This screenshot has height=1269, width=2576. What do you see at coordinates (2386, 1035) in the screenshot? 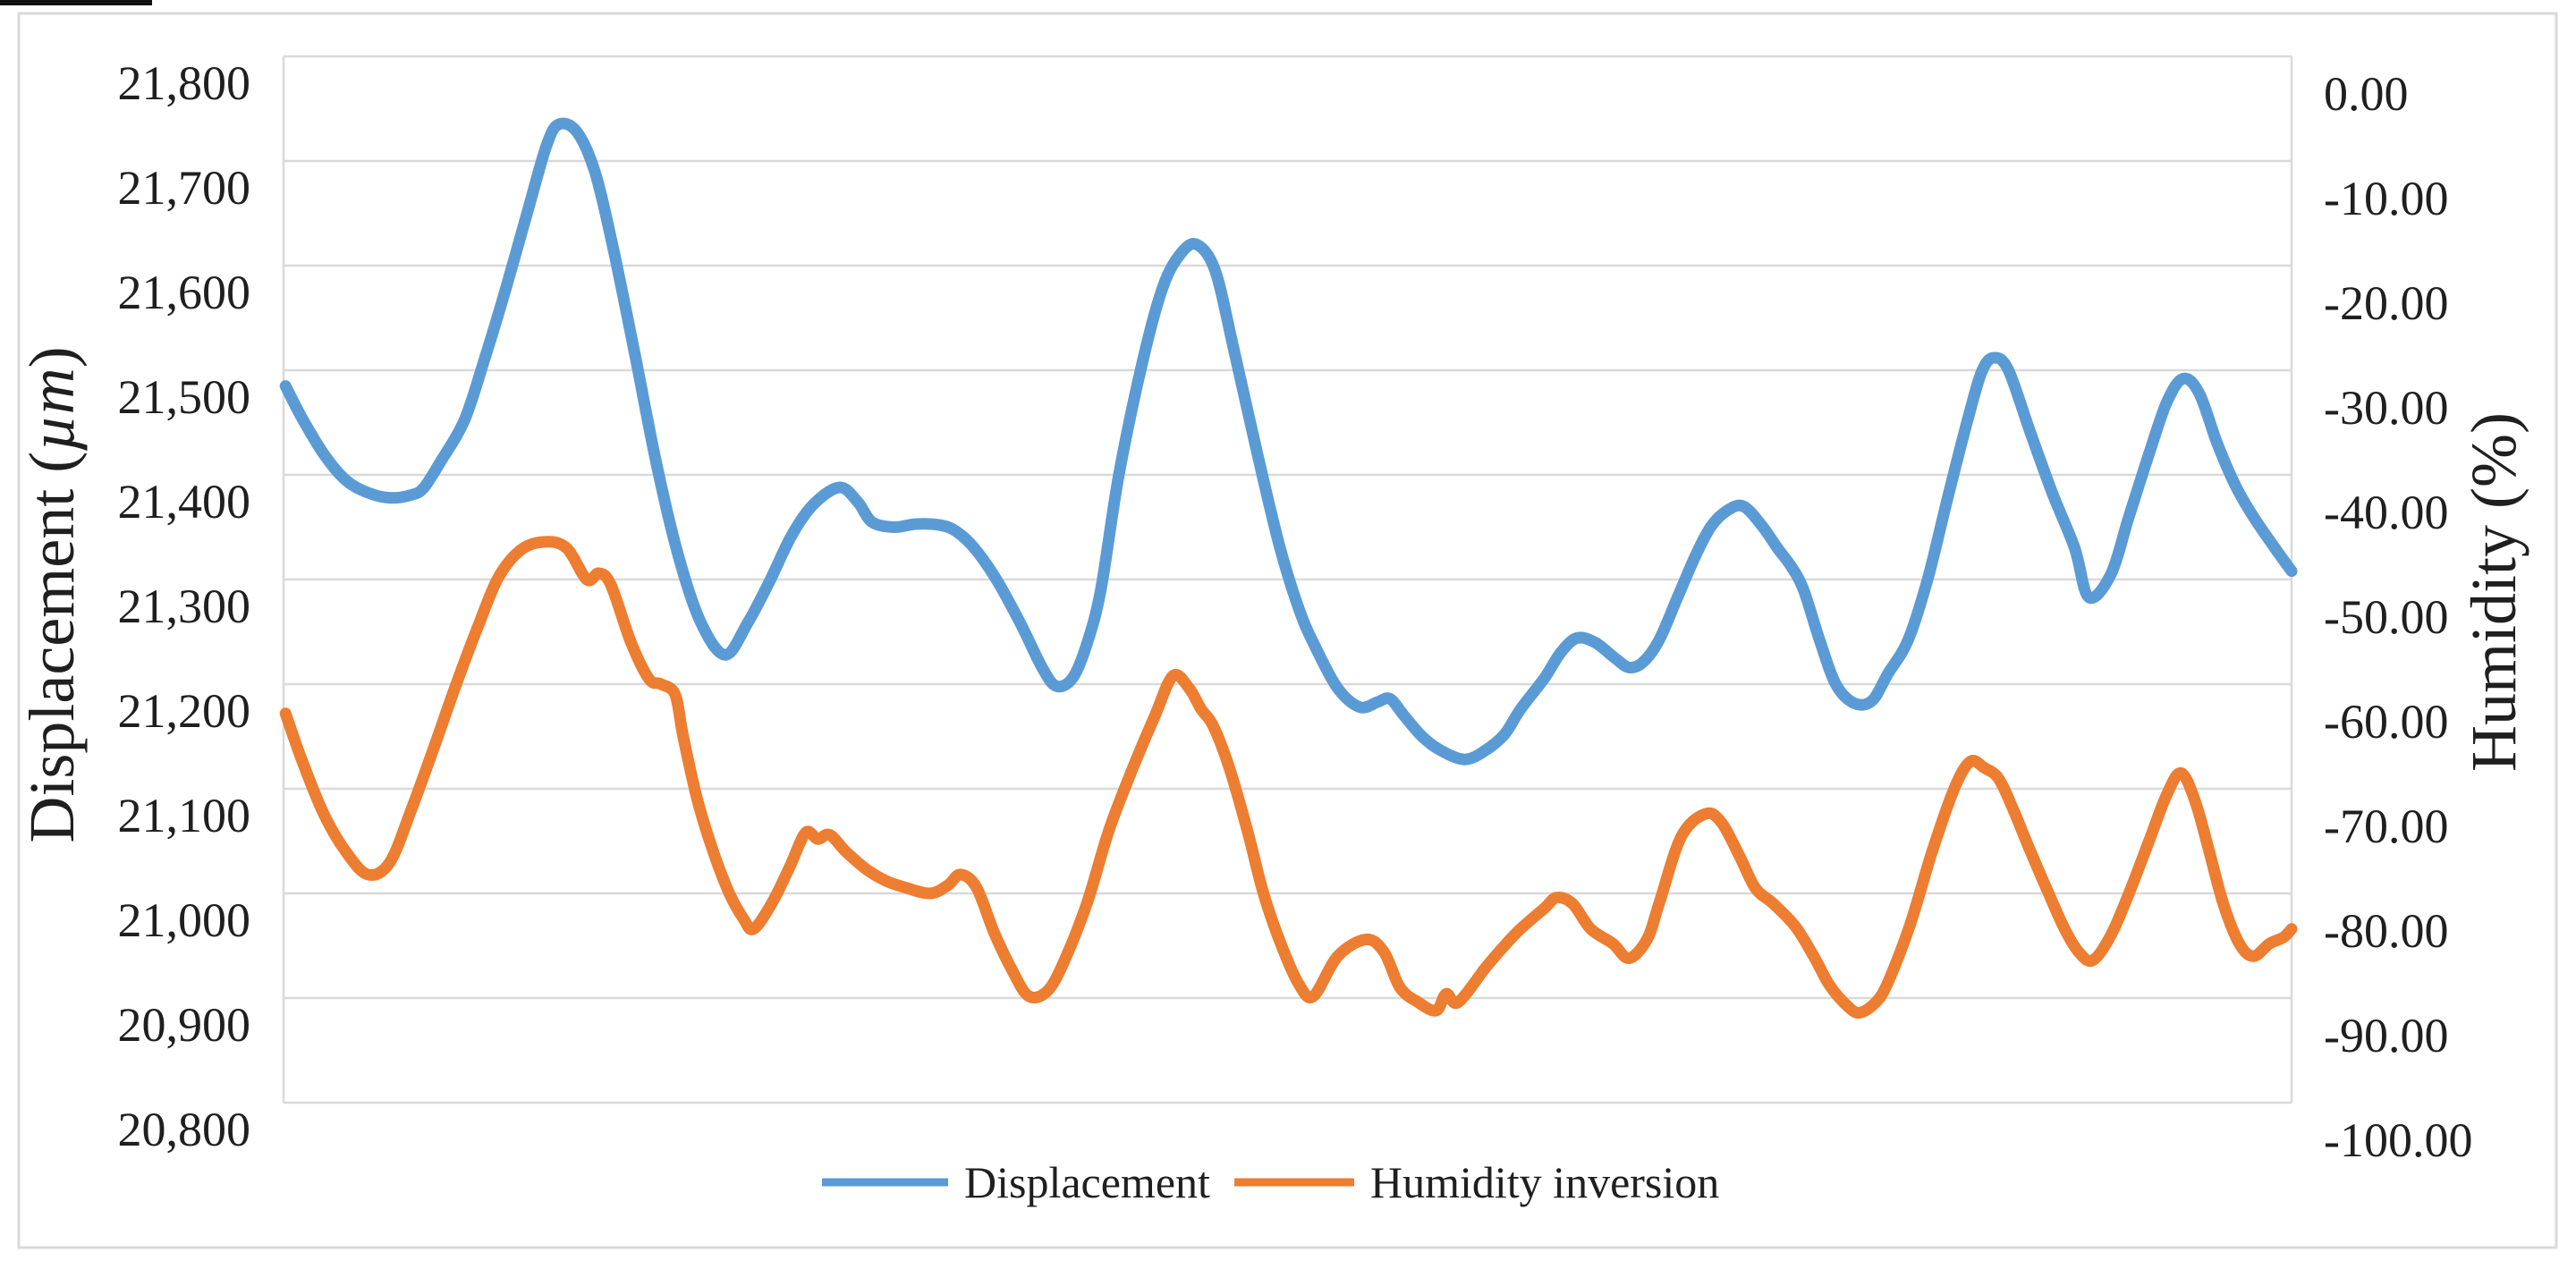
I see `right-axis-tick-label: -90.00` at bounding box center [2386, 1035].